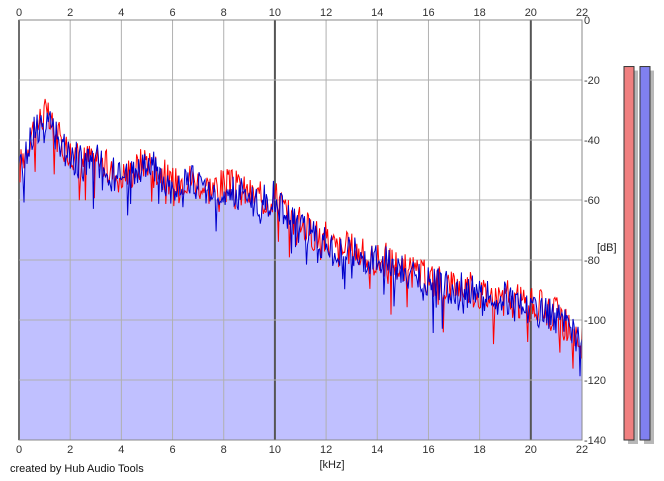  Describe the element at coordinates (70, 450) in the screenshot. I see `x-tick-label-bottom: 2` at that location.